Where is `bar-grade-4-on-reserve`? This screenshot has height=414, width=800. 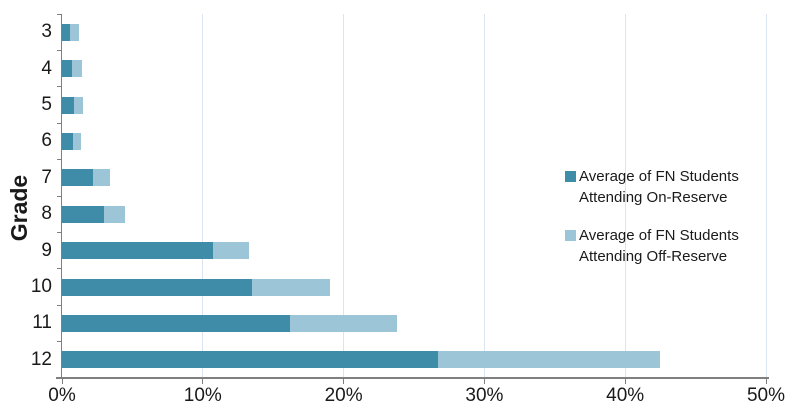
bar-grade-4-on-reserve is located at coordinates (67, 69).